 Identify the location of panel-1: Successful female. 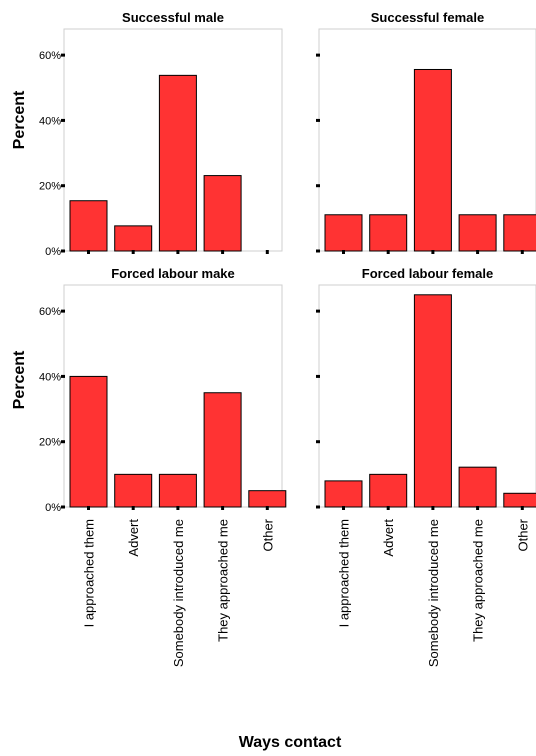
(426, 132).